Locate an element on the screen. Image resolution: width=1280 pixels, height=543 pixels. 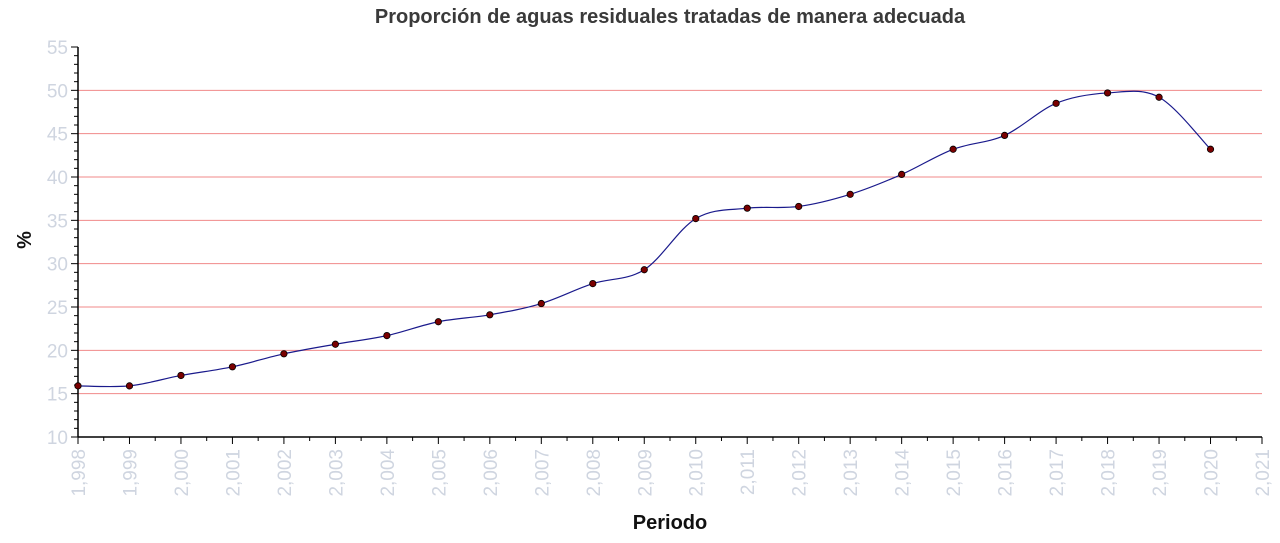
x-axis-label: Periodo is located at coordinates (670, 523).